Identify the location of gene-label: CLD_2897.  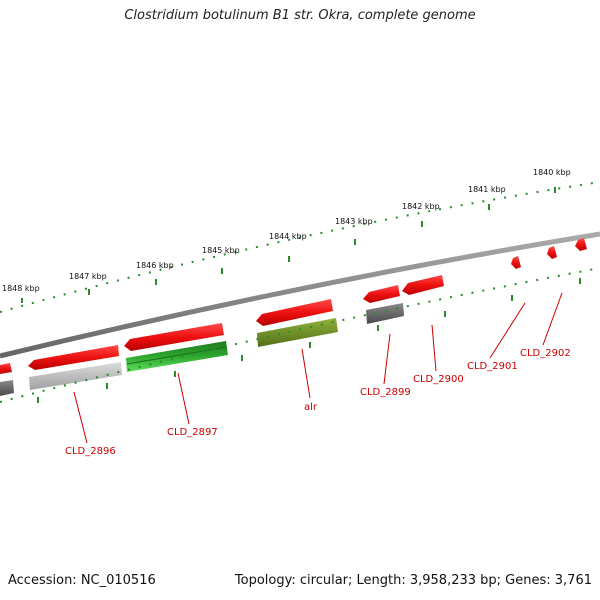
(192, 432).